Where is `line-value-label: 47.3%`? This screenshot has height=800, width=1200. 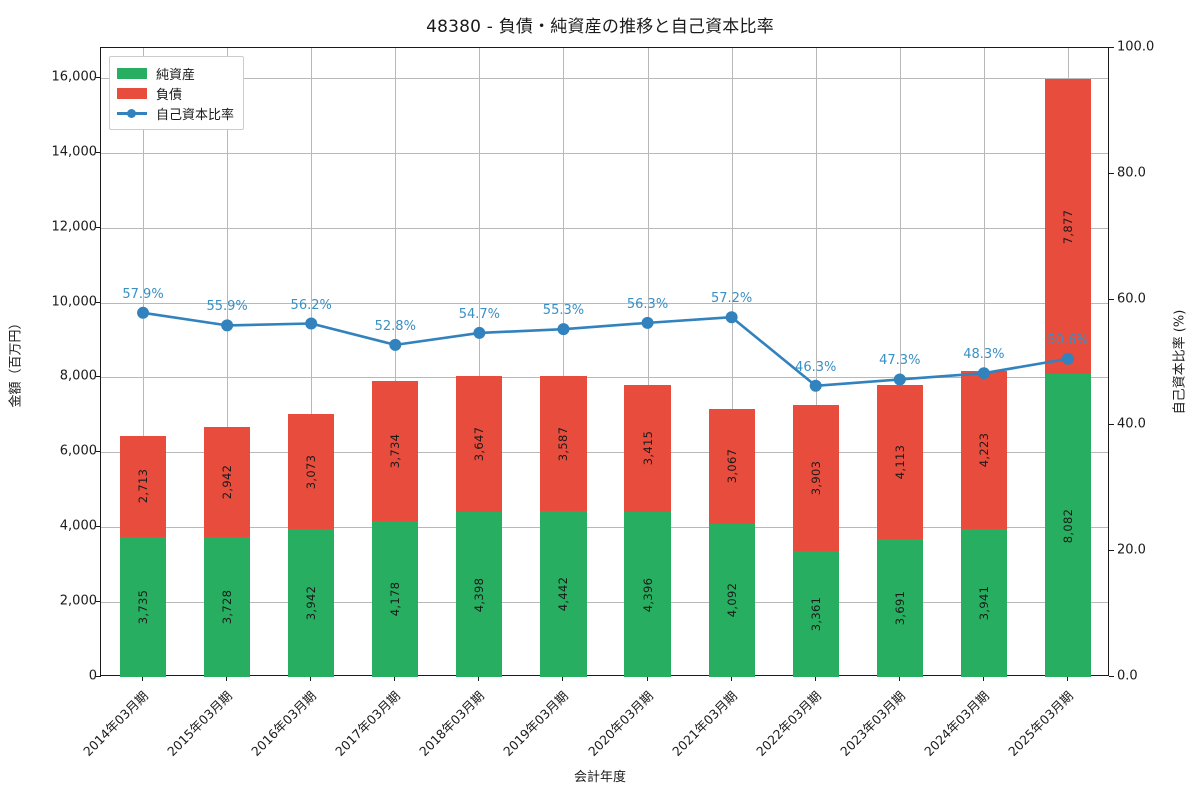
line-value-label: 47.3% is located at coordinates (900, 361).